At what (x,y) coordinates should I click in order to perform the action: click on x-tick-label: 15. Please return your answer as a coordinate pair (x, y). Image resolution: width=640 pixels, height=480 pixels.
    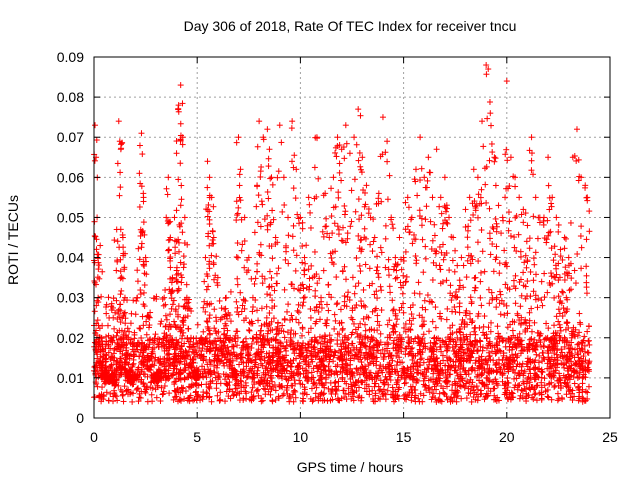
    Looking at the image, I should click on (404, 437).